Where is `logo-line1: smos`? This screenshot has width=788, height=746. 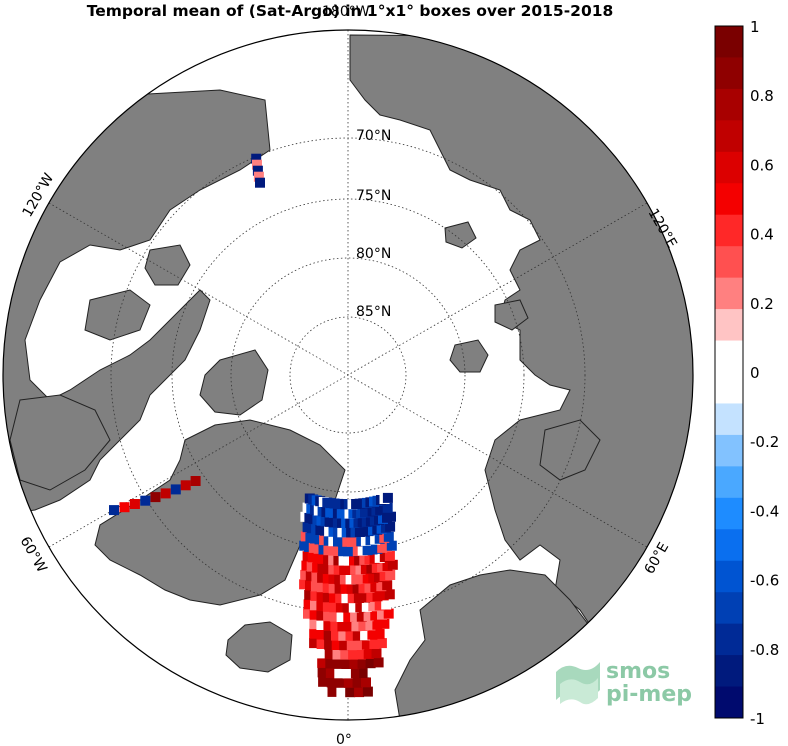
logo-line1: smos is located at coordinates (638, 671).